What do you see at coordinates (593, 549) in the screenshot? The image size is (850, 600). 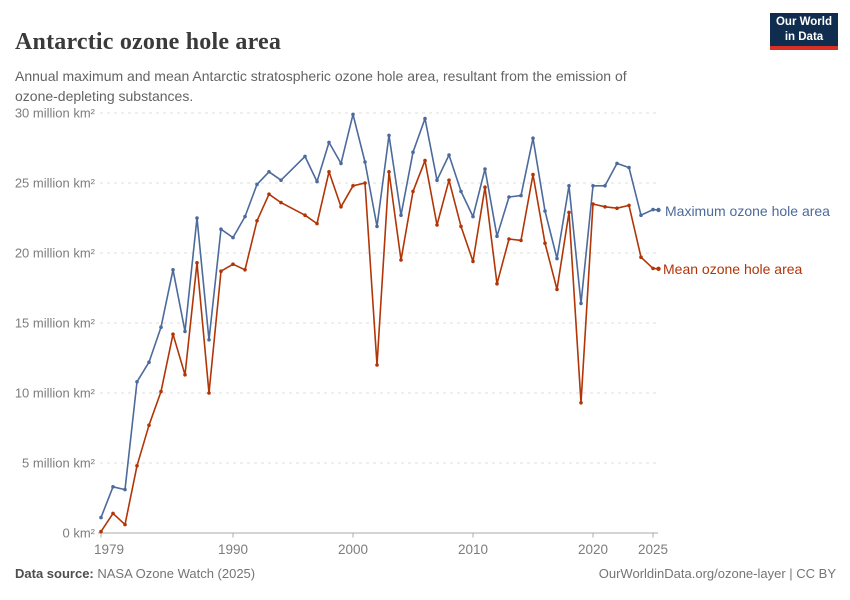 I see `x-axis-tick-label: 2020` at bounding box center [593, 549].